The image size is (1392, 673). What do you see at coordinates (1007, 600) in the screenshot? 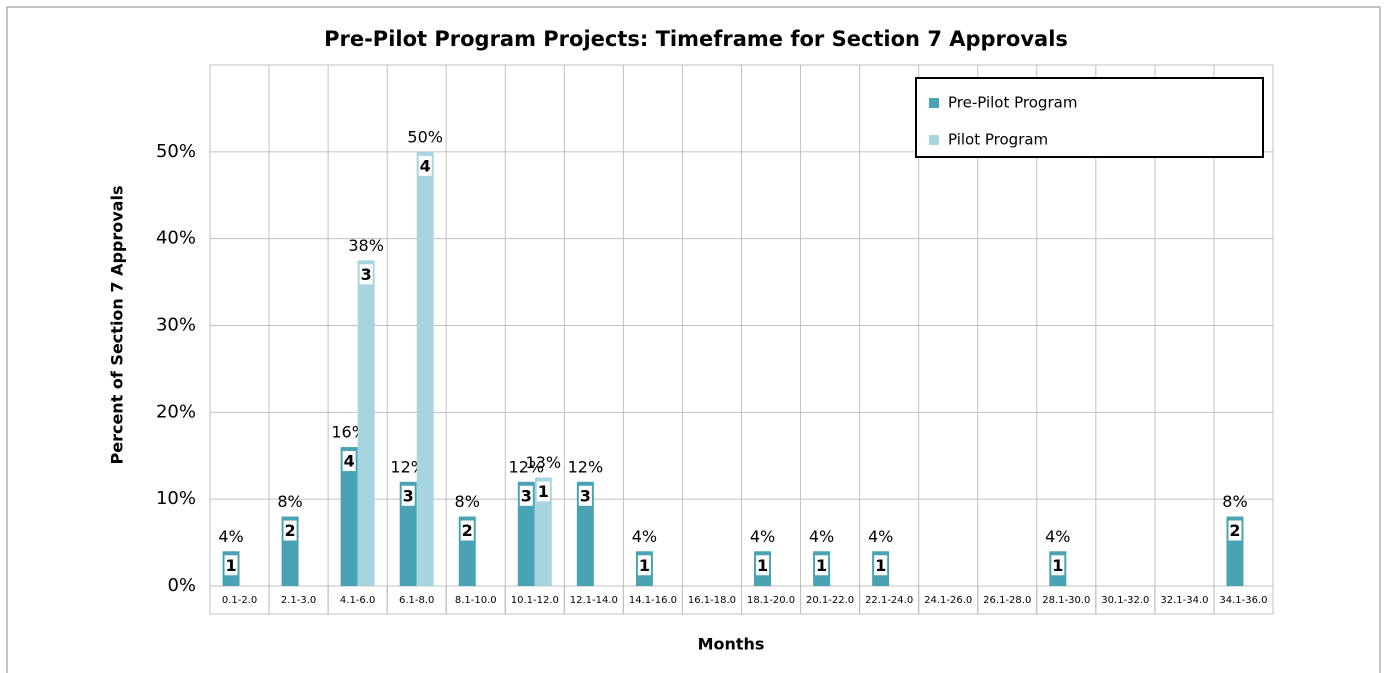
I see `x-tick-label: 26.1-28.0` at bounding box center [1007, 600].